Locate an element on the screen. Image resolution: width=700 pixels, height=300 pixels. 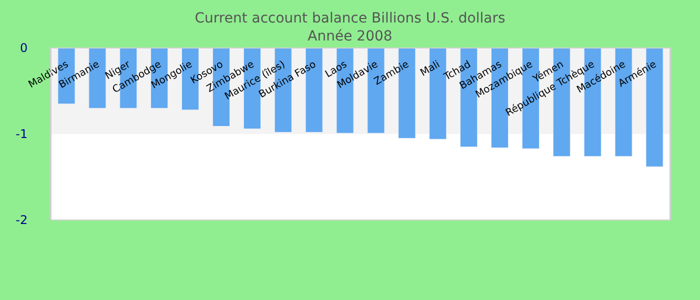
y-tick-label: -2 is located at coordinates (22, 220).